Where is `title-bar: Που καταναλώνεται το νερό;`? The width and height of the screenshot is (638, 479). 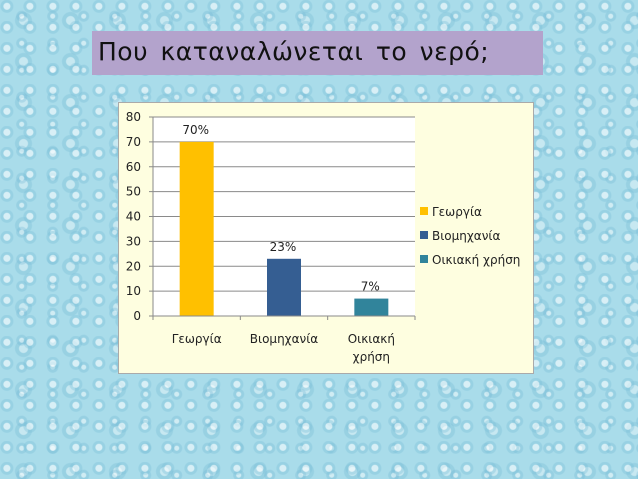
title-bar: Που καταναλώνεται το νερό; is located at coordinates (317, 53).